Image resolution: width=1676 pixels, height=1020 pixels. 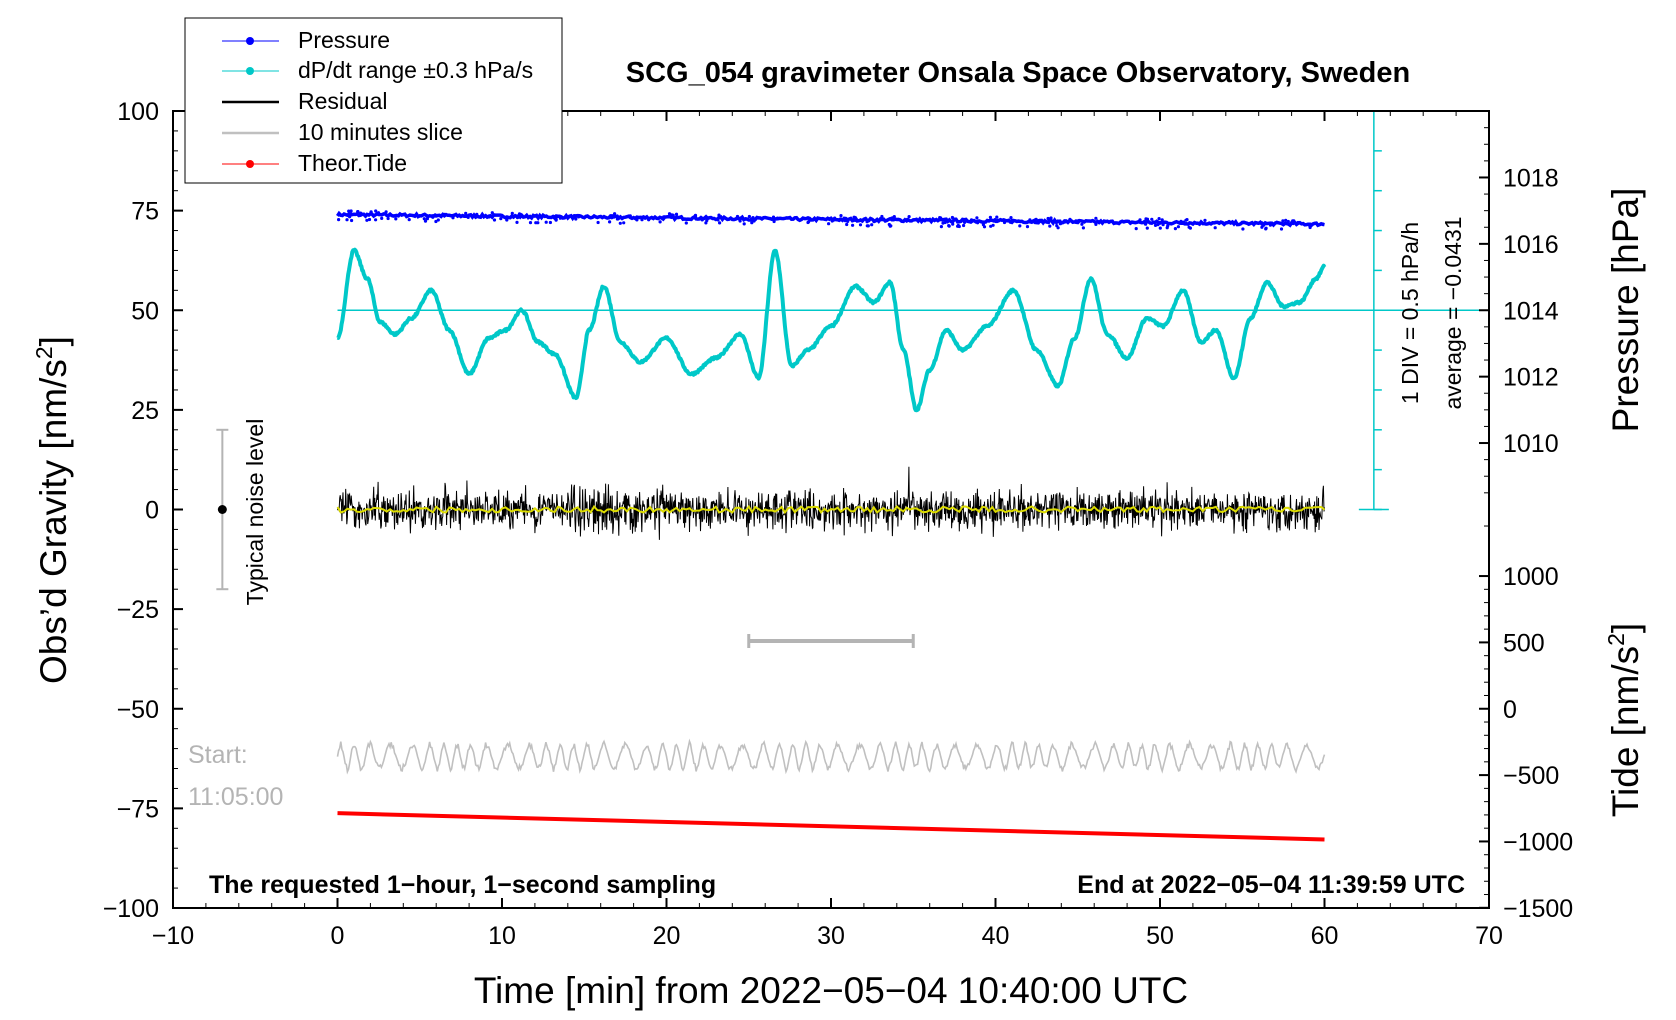 What do you see at coordinates (502, 936) in the screenshot?
I see `x-tick-label: 10` at bounding box center [502, 936].